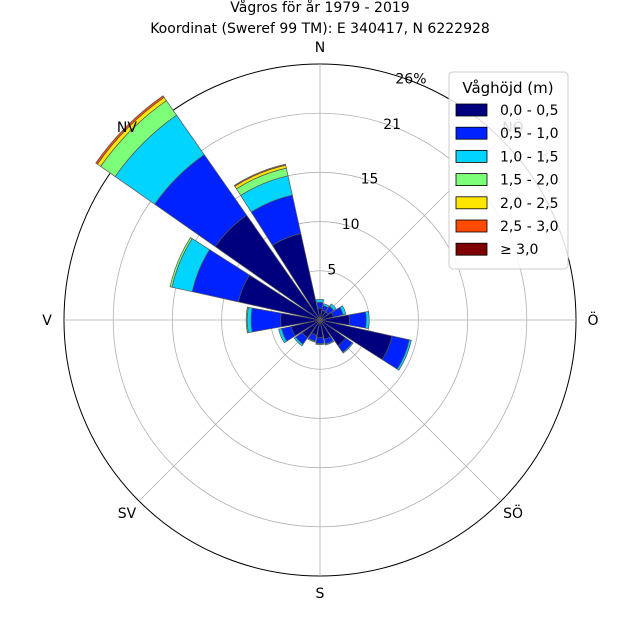  I want to click on direction-label: V, so click(47, 321).